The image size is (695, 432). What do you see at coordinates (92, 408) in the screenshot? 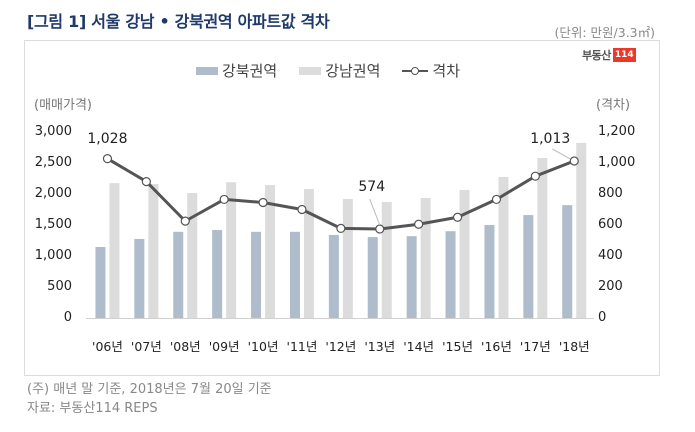
I see `source-note: 자료: 부동산114 REPS` at bounding box center [92, 408].